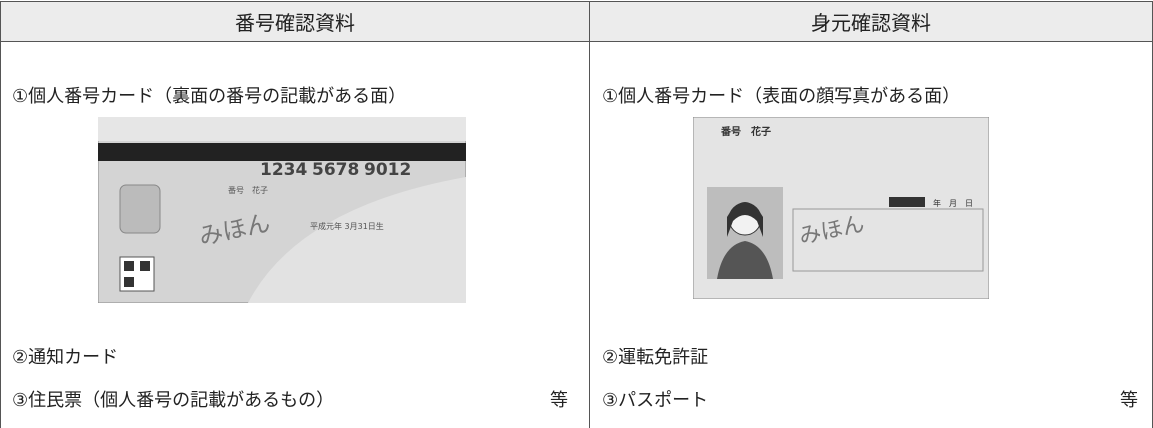 This screenshot has width=1153, height=428. I want to click on item: ②通知カード, so click(65, 357).